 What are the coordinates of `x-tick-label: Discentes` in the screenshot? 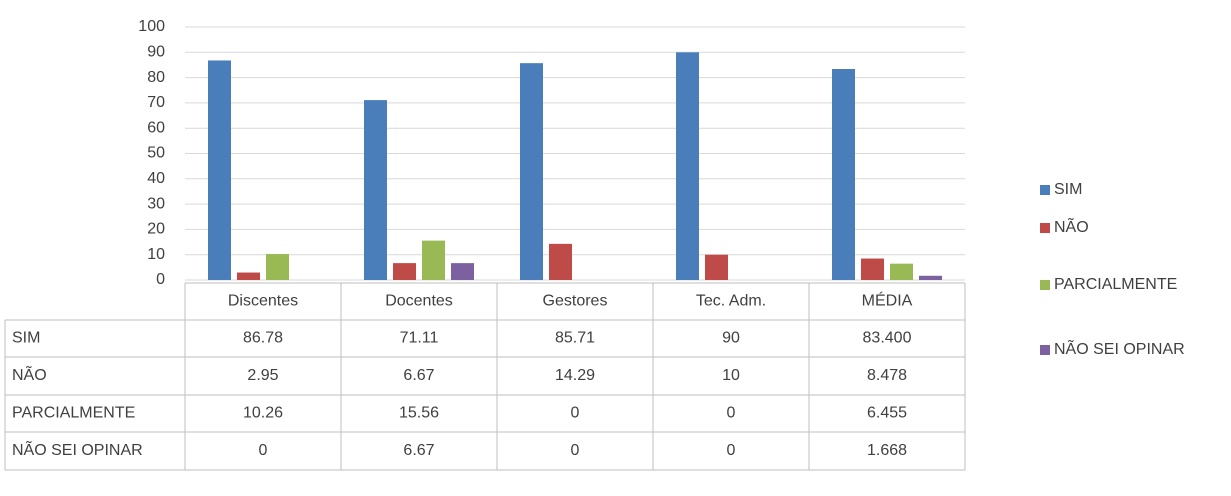 It's located at (263, 301).